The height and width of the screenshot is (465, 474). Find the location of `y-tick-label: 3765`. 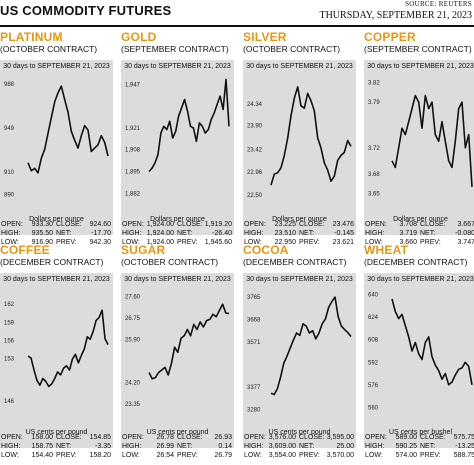

y-tick-label: 3765 is located at coordinates (254, 298).